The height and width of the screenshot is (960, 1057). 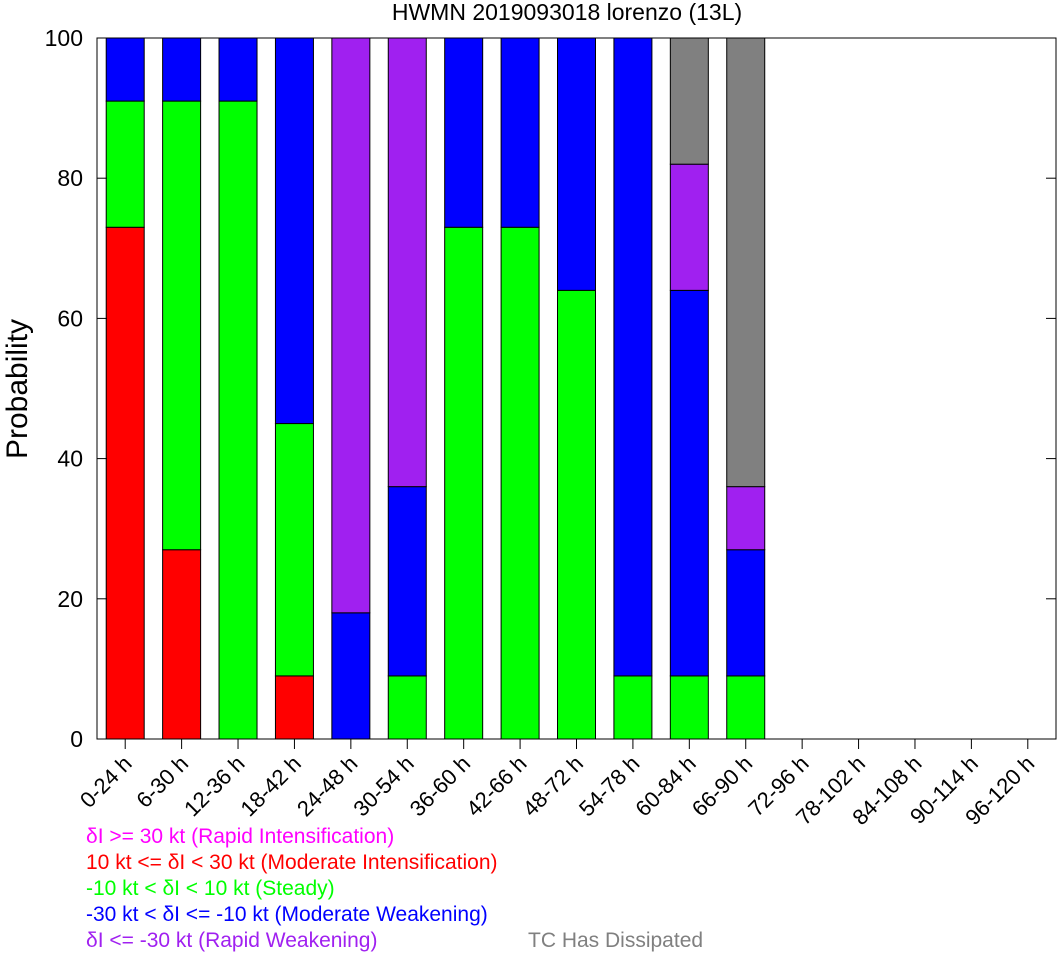 I want to click on x-tick-label: 66-90 h, so click(x=722, y=786).